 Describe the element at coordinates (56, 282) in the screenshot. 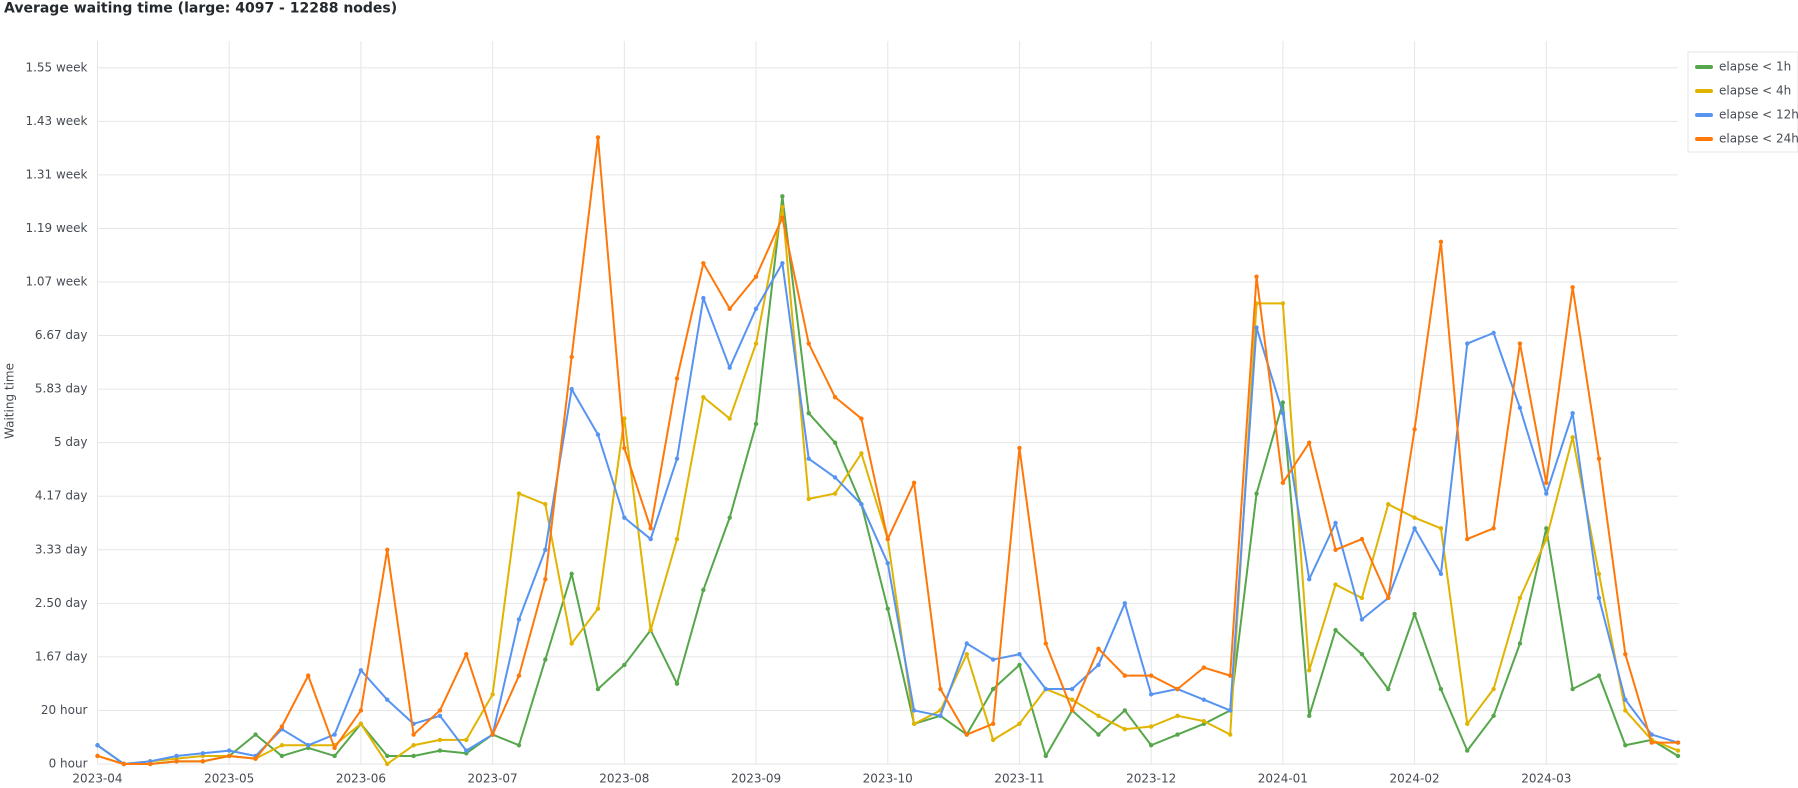

I see `y-tick-label: 1.07 week` at that location.